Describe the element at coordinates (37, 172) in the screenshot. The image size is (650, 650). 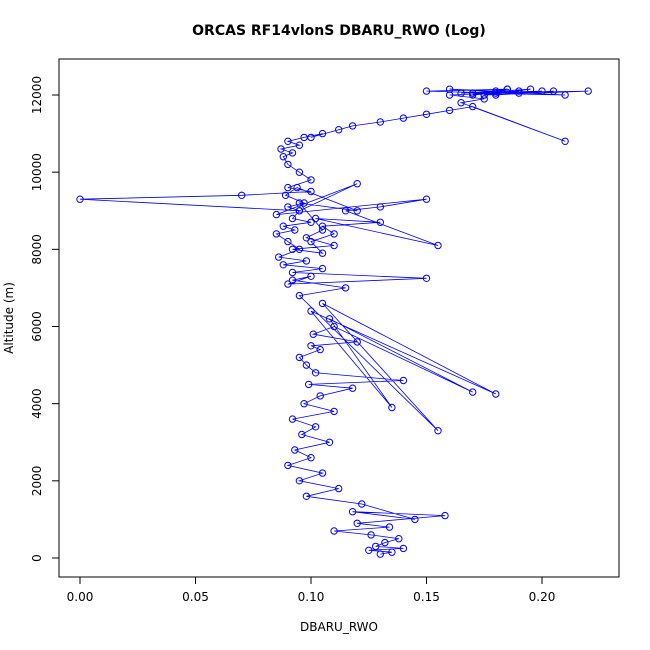
I see `y-tick-label: 10000` at that location.